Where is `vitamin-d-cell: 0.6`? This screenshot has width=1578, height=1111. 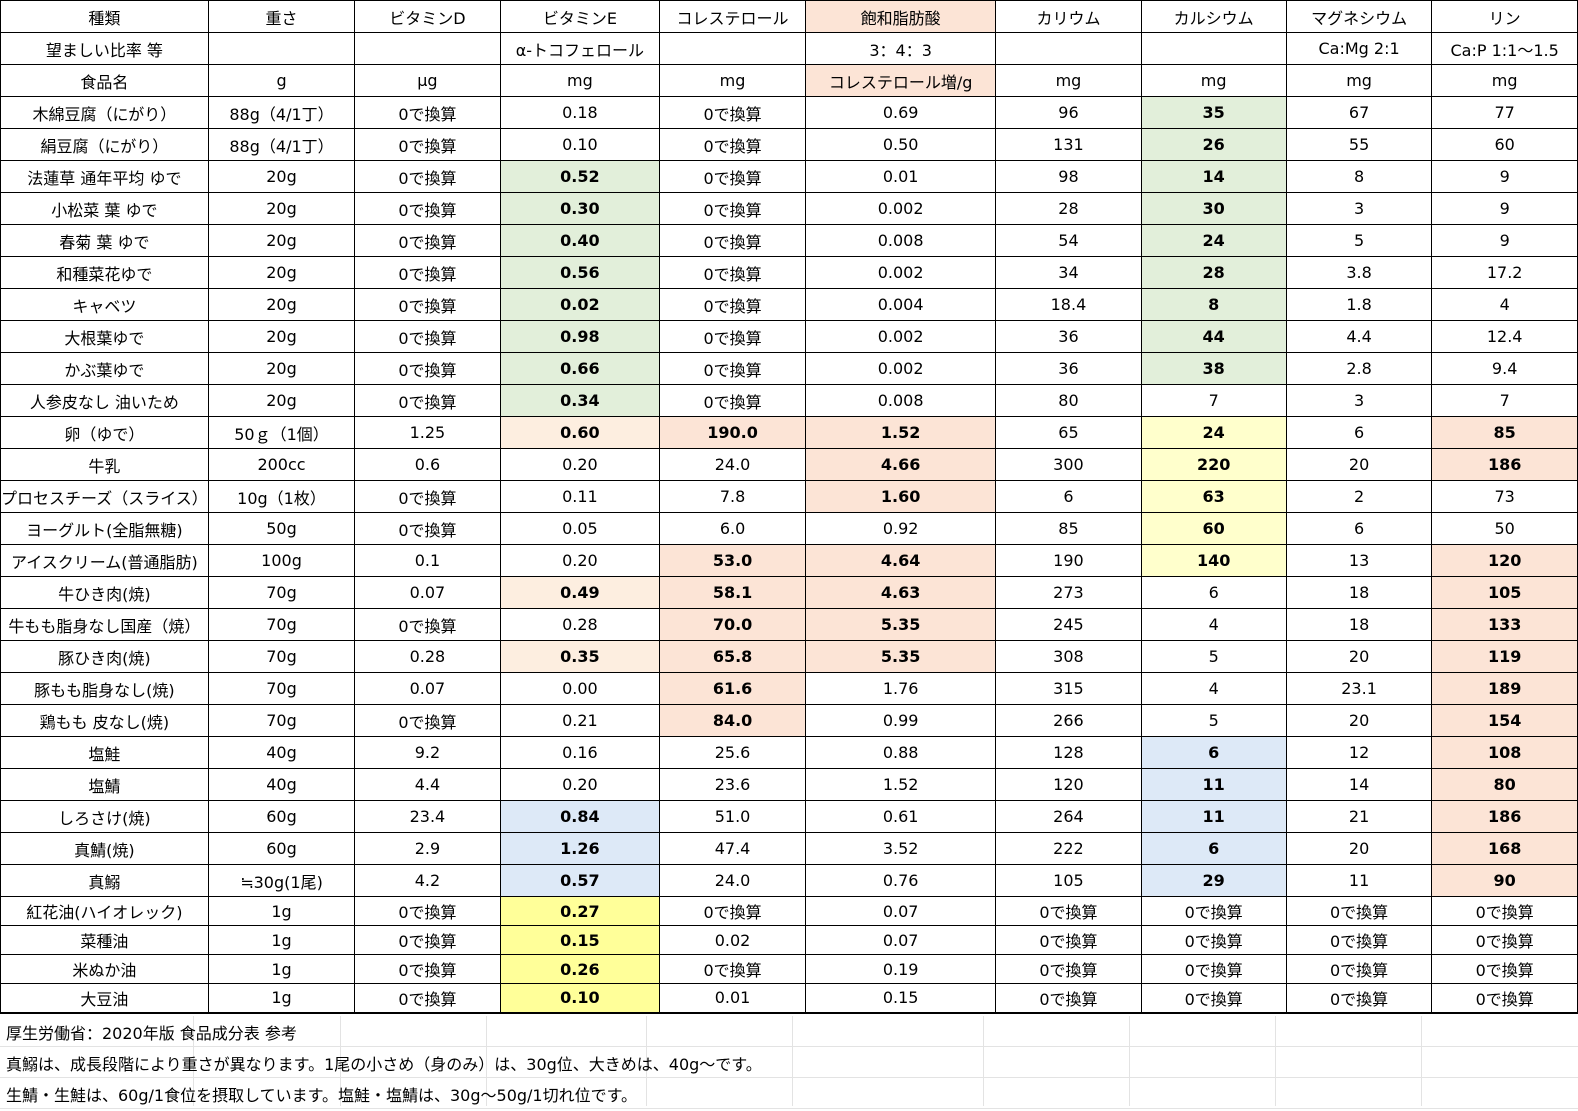
vitamin-d-cell: 0.6 is located at coordinates (427, 464).